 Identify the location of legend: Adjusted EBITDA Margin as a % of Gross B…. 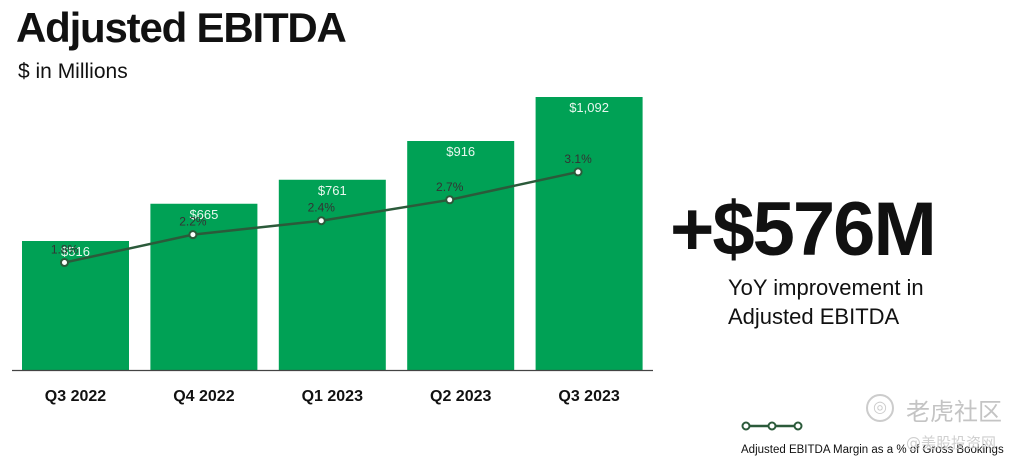
(885, 441).